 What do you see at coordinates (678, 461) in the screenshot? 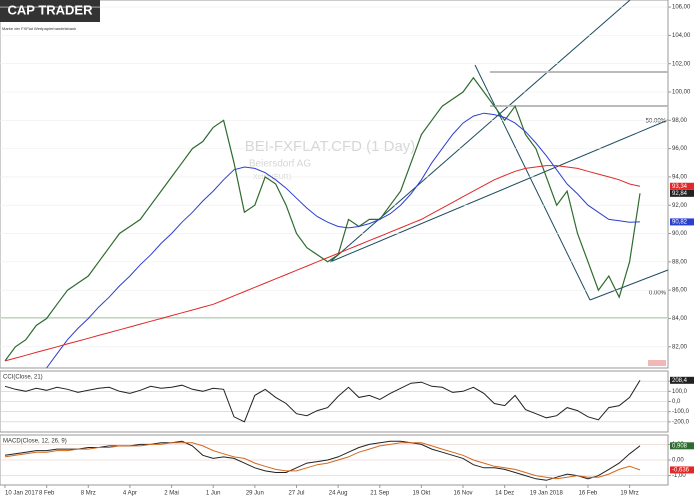
I see `y-tick-label: 0,00` at bounding box center [678, 461].